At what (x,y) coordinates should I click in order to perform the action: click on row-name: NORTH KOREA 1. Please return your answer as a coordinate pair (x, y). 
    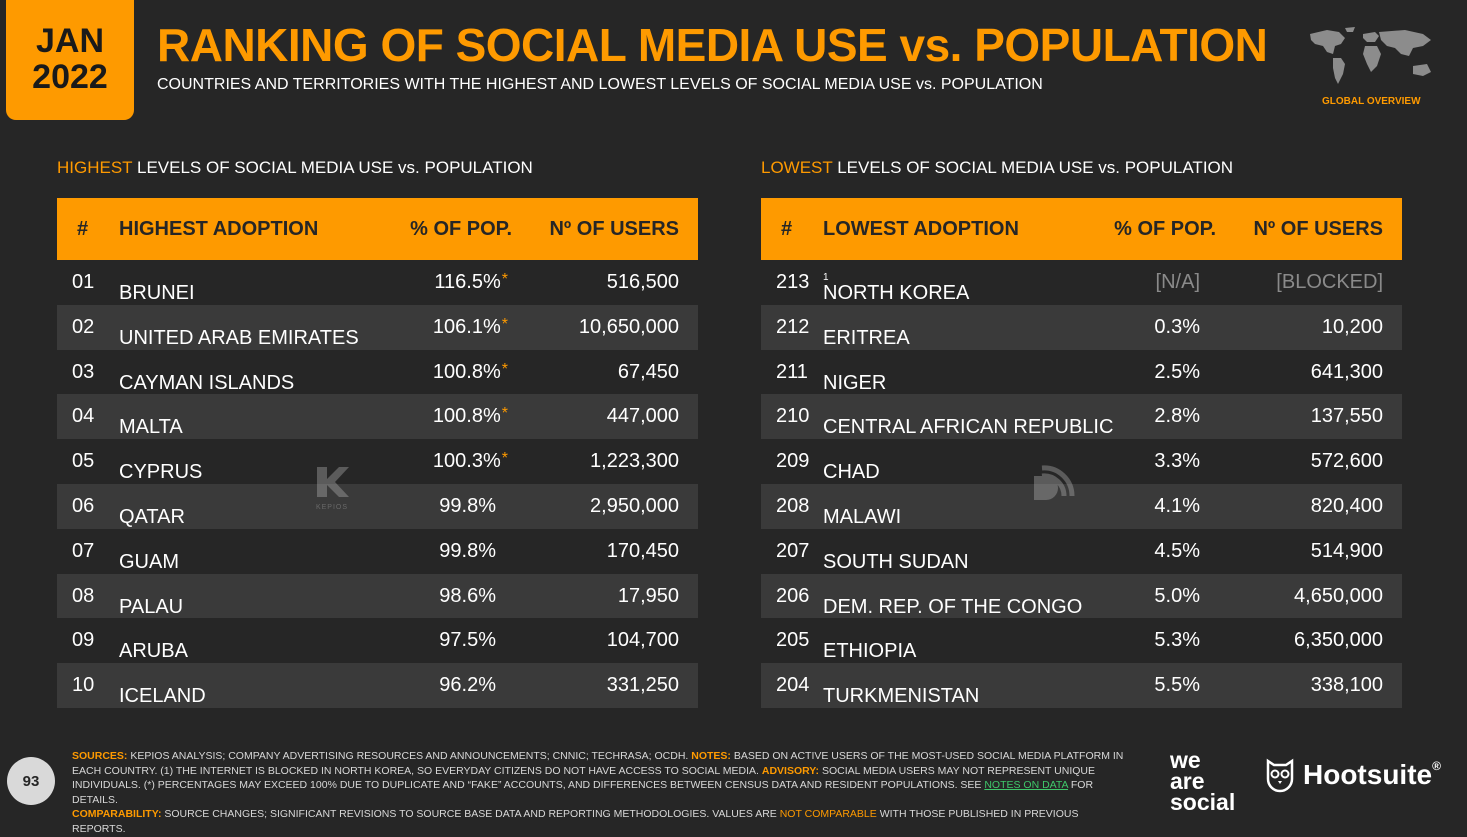
    Looking at the image, I should click on (896, 287).